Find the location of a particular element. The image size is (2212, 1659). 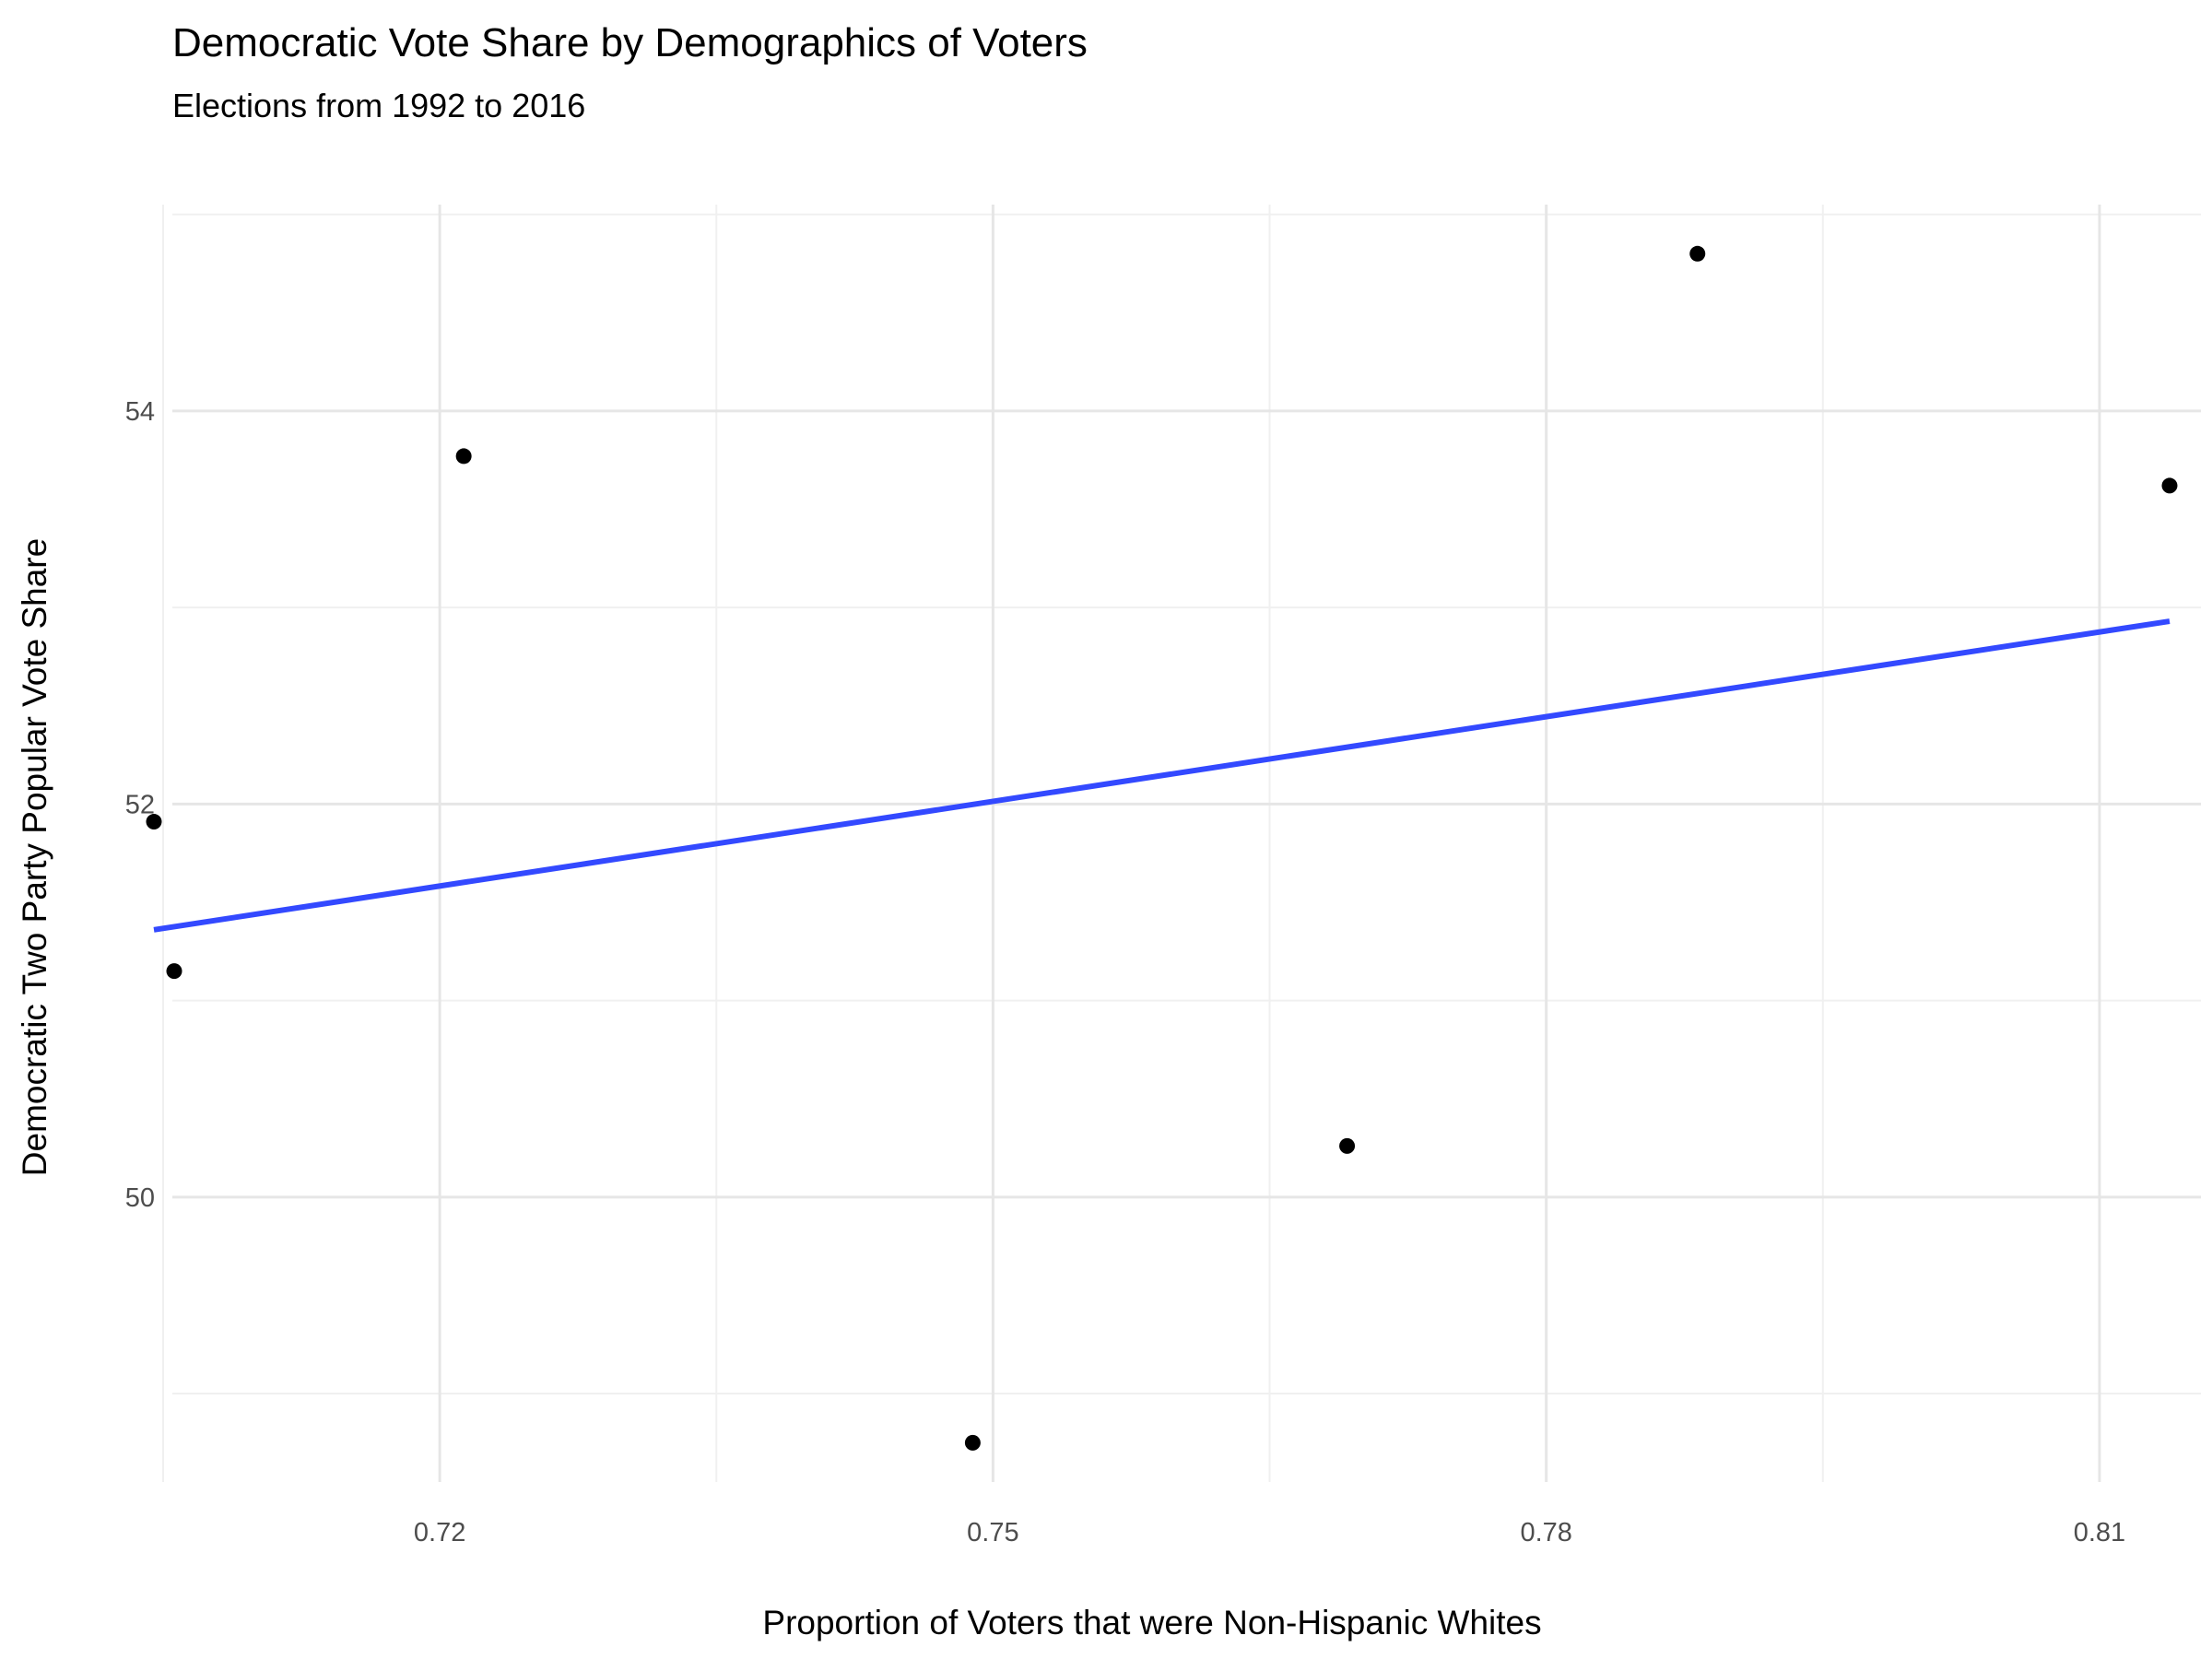

x-tick-label: 0.78 is located at coordinates (1545, 1532).